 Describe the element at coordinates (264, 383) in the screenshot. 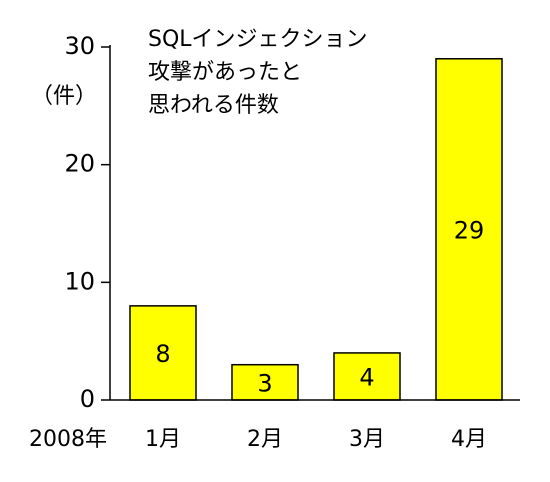

I see `data-label: 3` at that location.